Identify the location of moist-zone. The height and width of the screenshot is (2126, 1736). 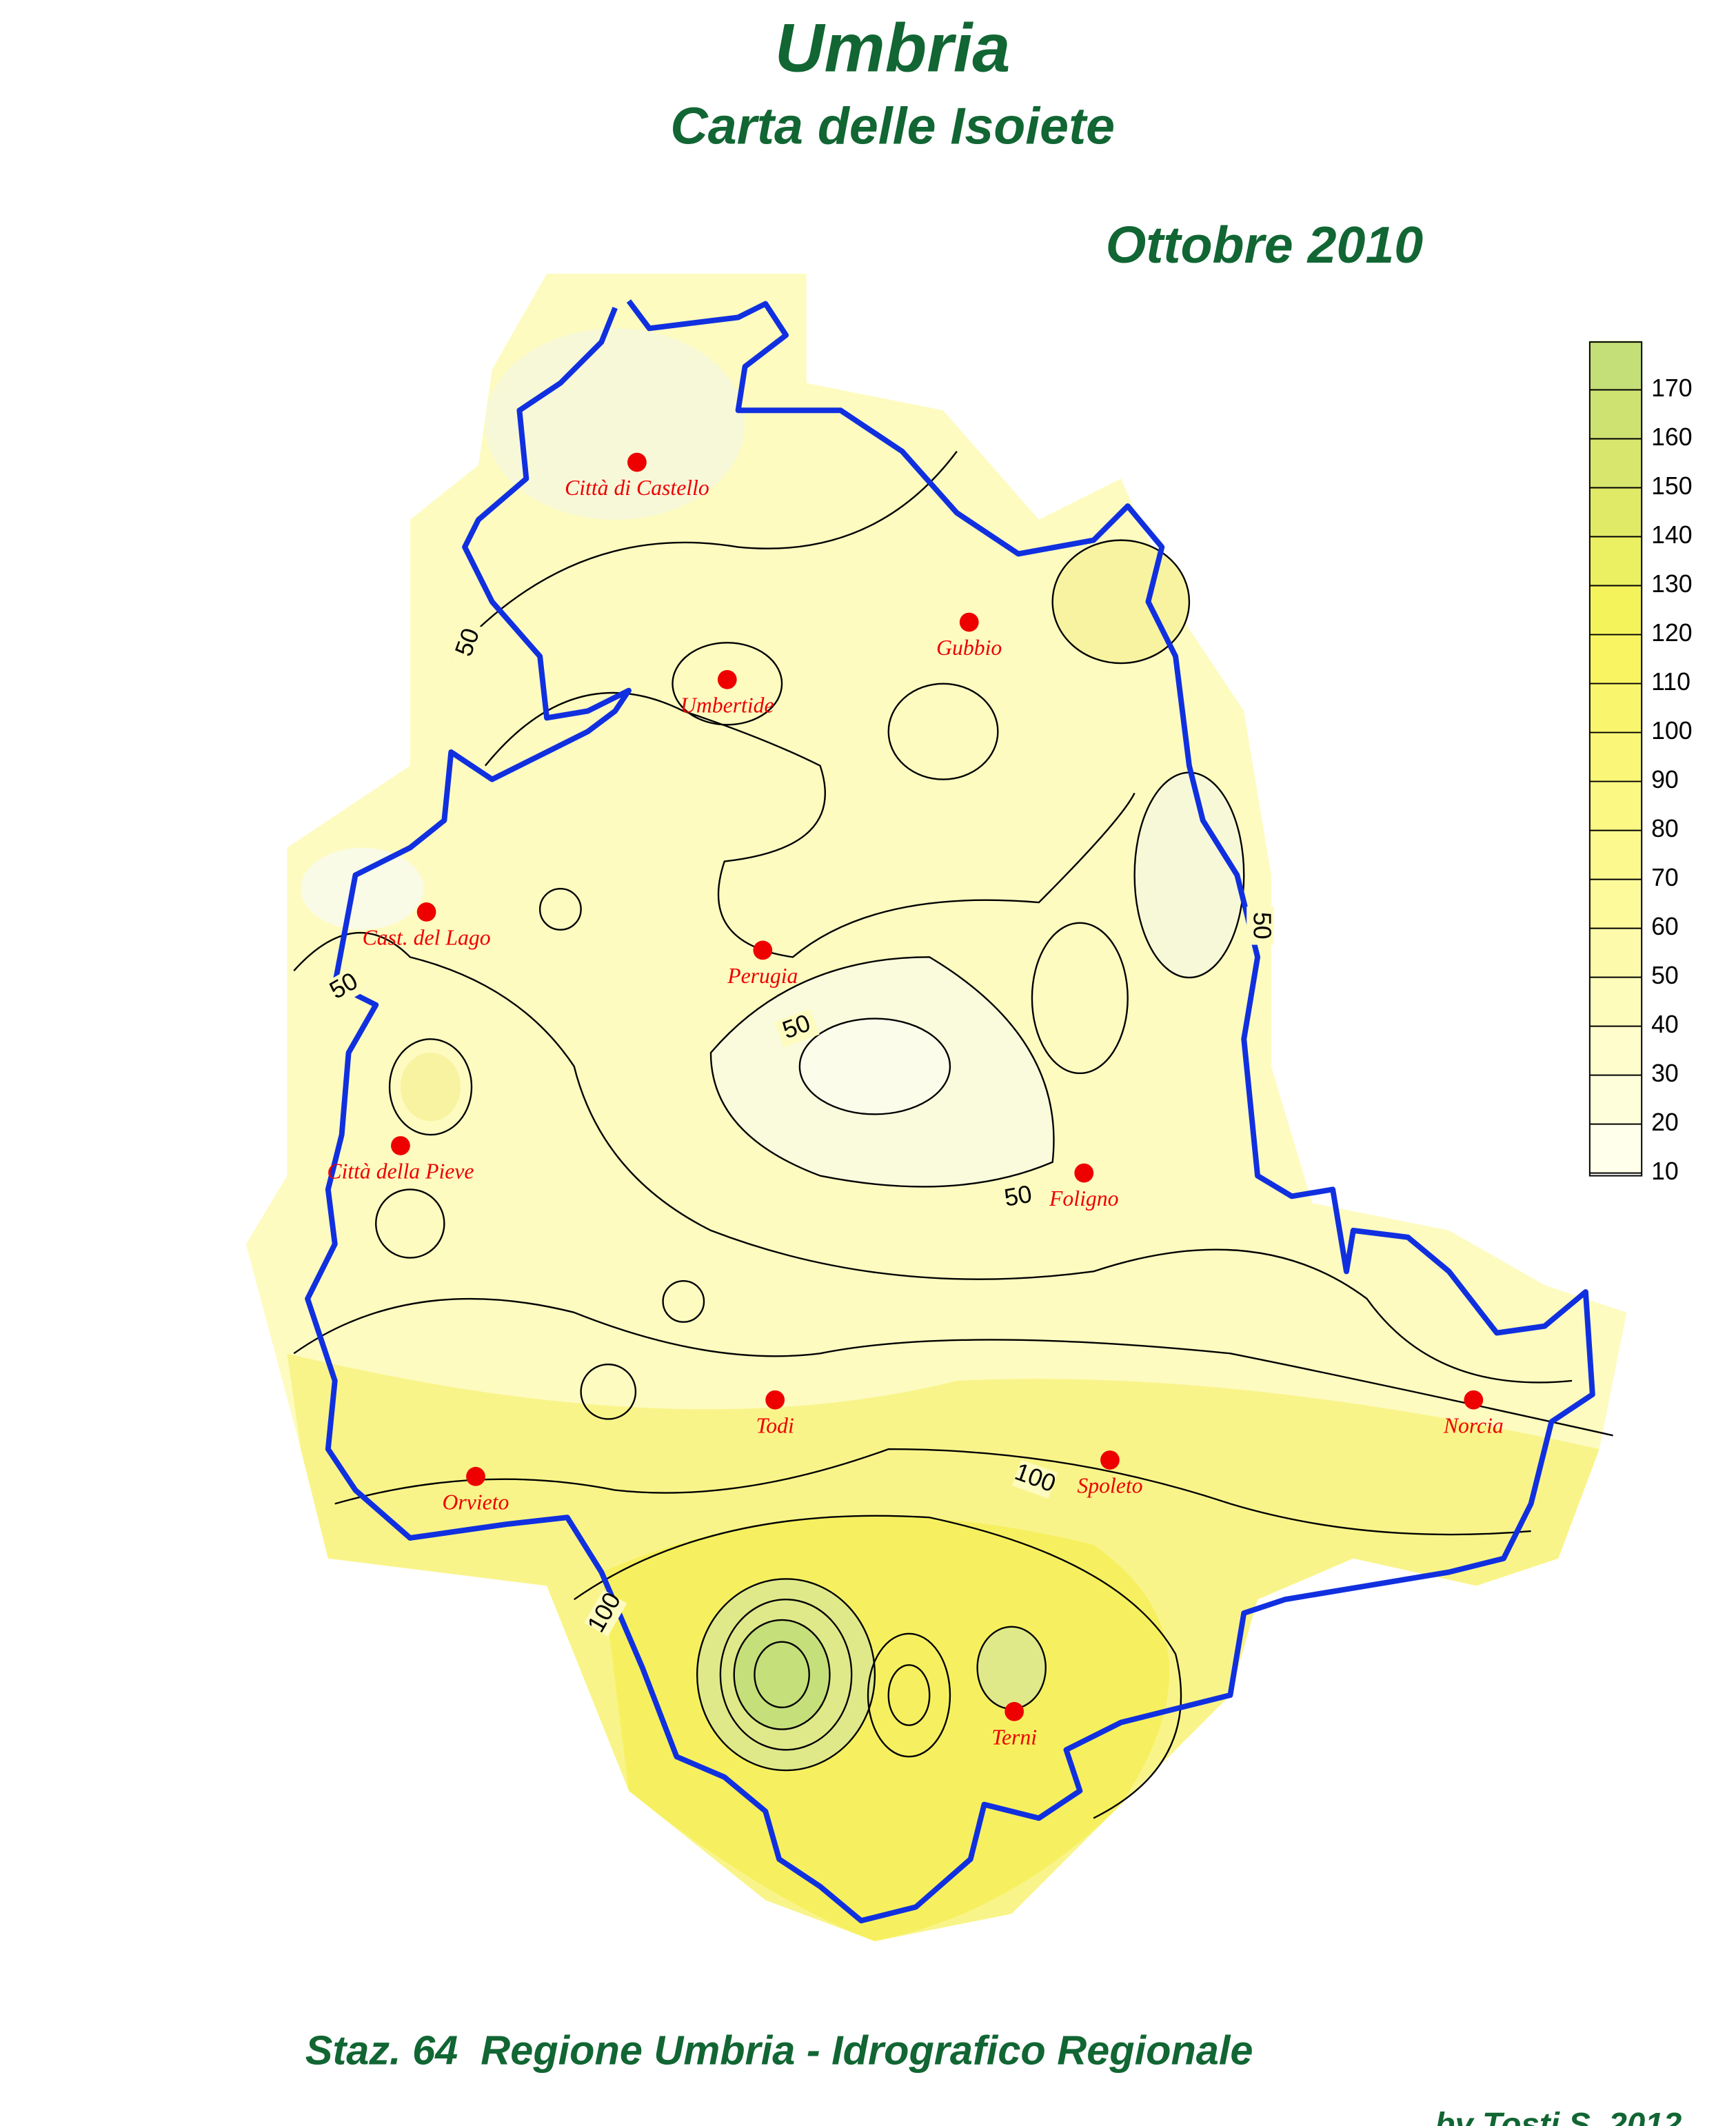
(430, 1087).